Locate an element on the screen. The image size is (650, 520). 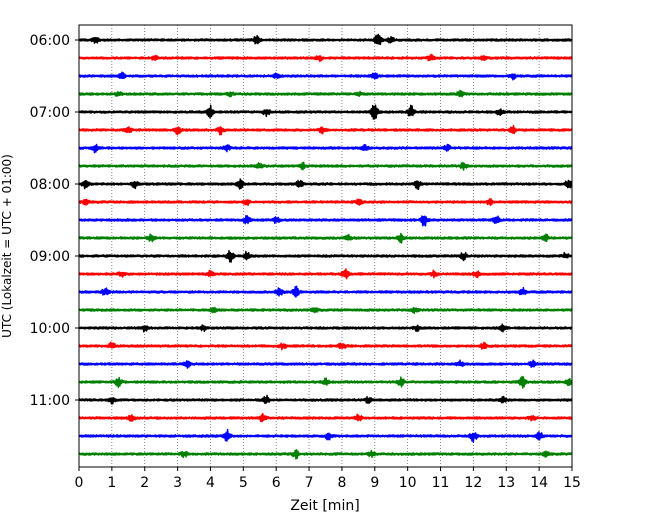
y-tick-label: 08:00 is located at coordinates (50, 185).